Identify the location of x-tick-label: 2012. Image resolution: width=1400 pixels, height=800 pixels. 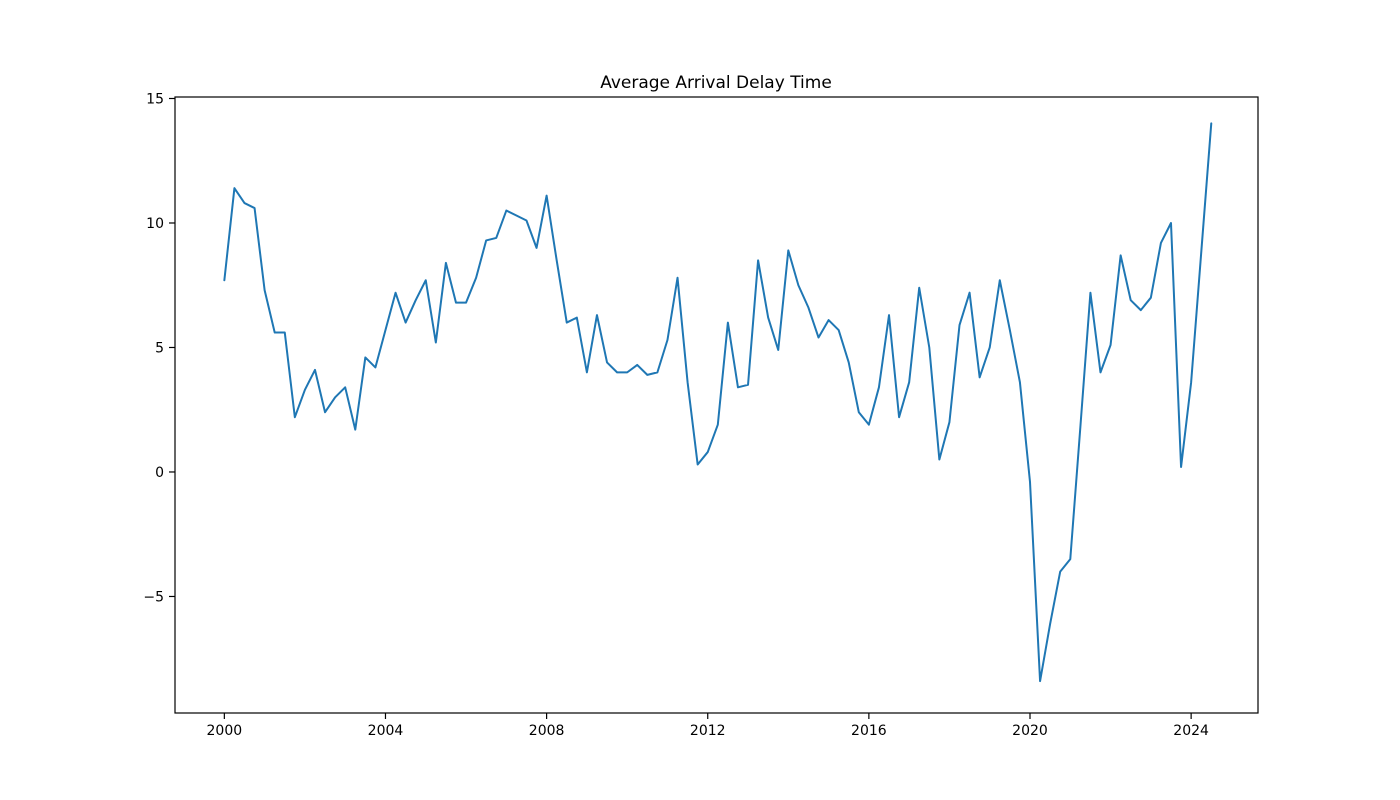
(708, 731).